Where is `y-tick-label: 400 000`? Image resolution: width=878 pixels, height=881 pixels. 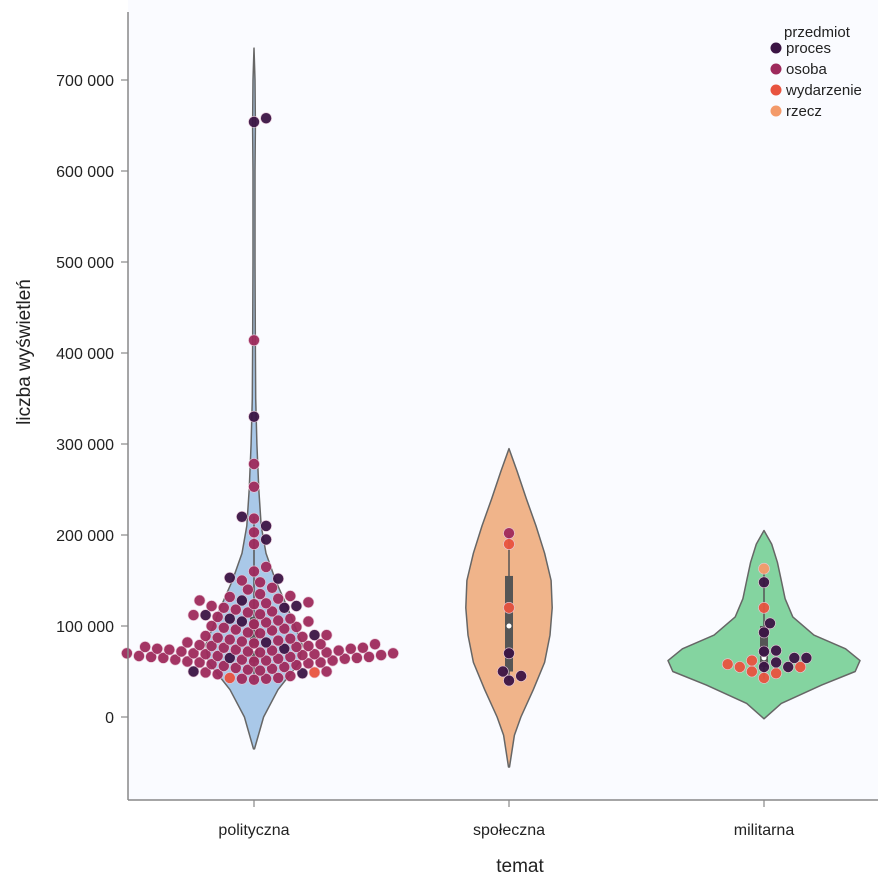
y-tick-label: 400 000 is located at coordinates (85, 354).